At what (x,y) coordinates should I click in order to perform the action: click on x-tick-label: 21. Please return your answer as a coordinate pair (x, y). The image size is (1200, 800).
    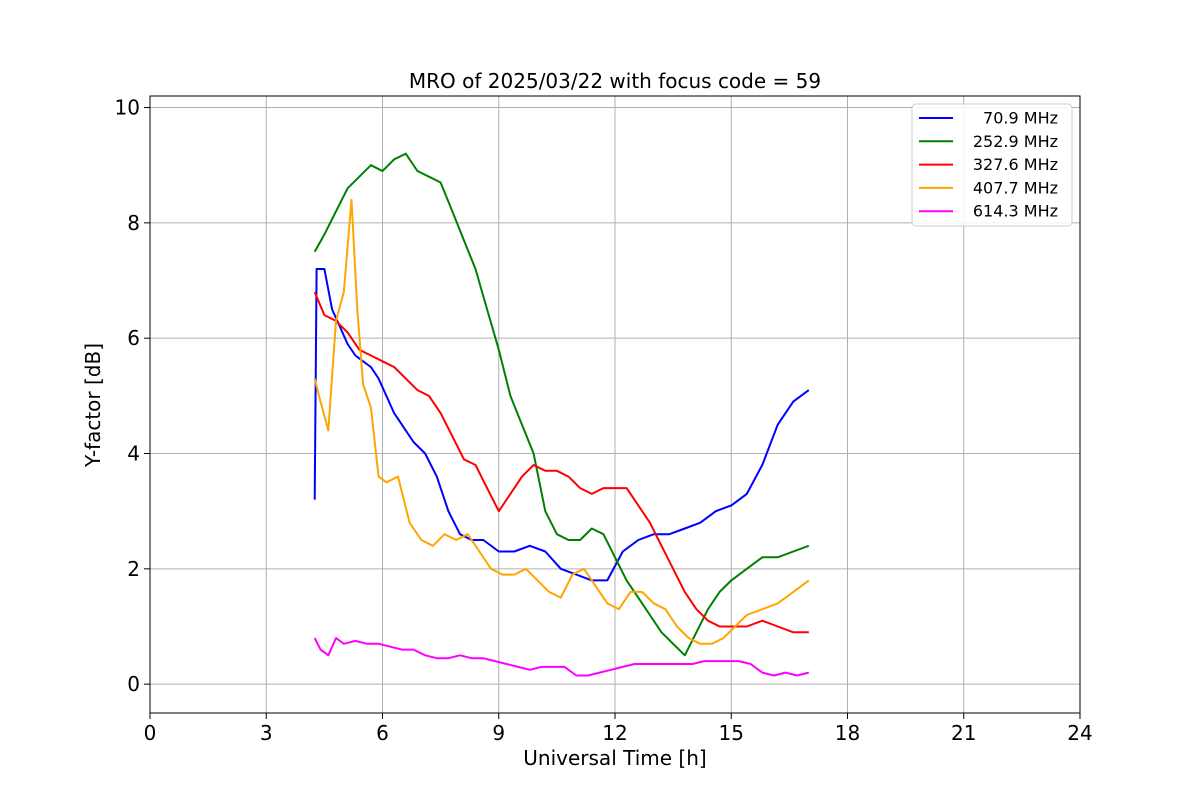
    Looking at the image, I should click on (963, 733).